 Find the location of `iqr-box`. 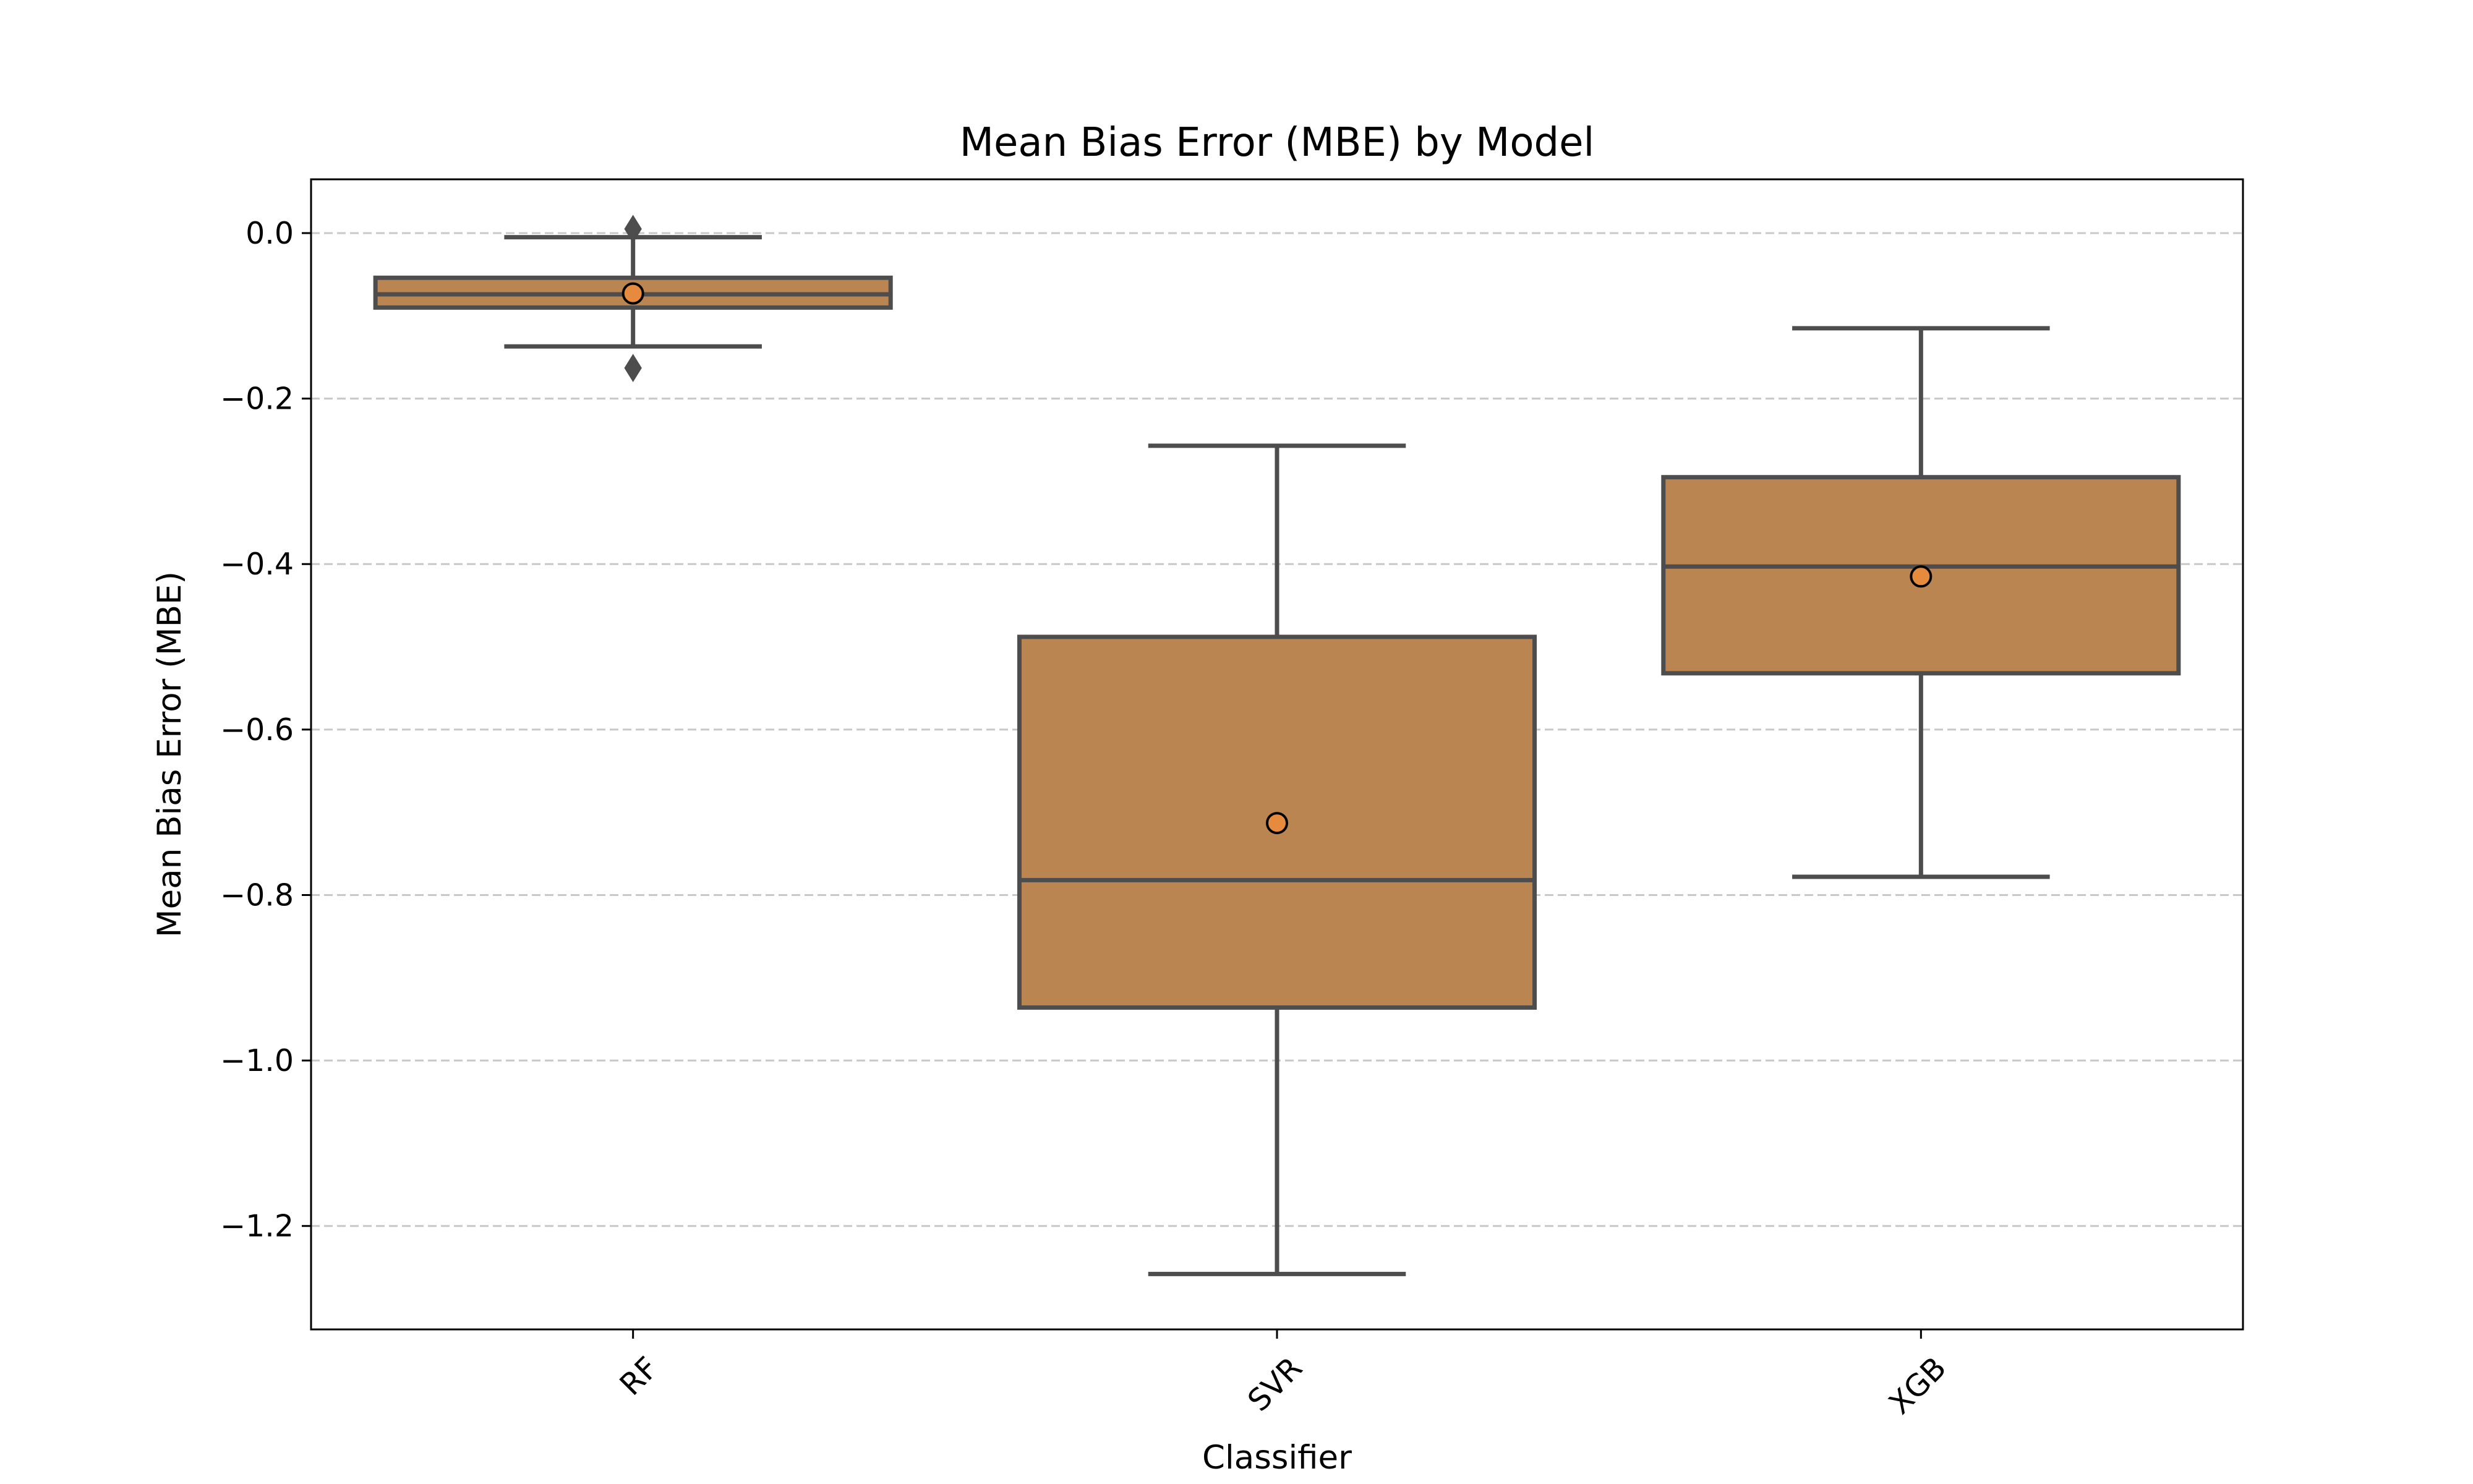

iqr-box is located at coordinates (1921, 575).